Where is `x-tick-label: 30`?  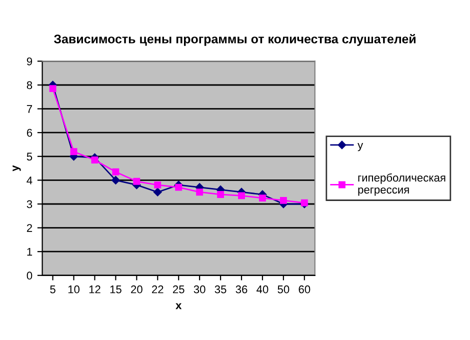 x-tick-label: 30 is located at coordinates (200, 289).